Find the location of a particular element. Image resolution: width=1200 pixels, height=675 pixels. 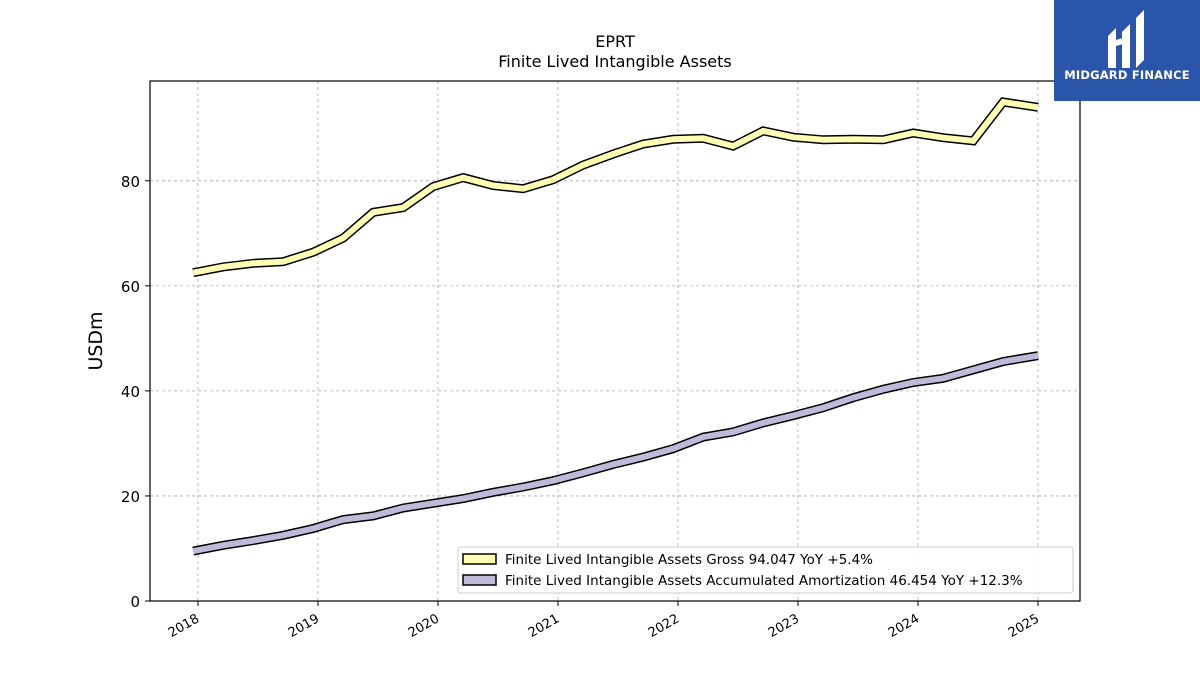

chart-title: EPRT is located at coordinates (615, 41).